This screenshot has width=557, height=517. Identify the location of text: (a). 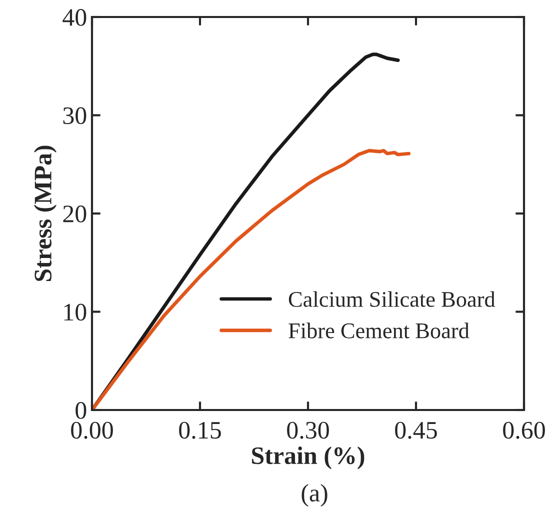
(315, 495).